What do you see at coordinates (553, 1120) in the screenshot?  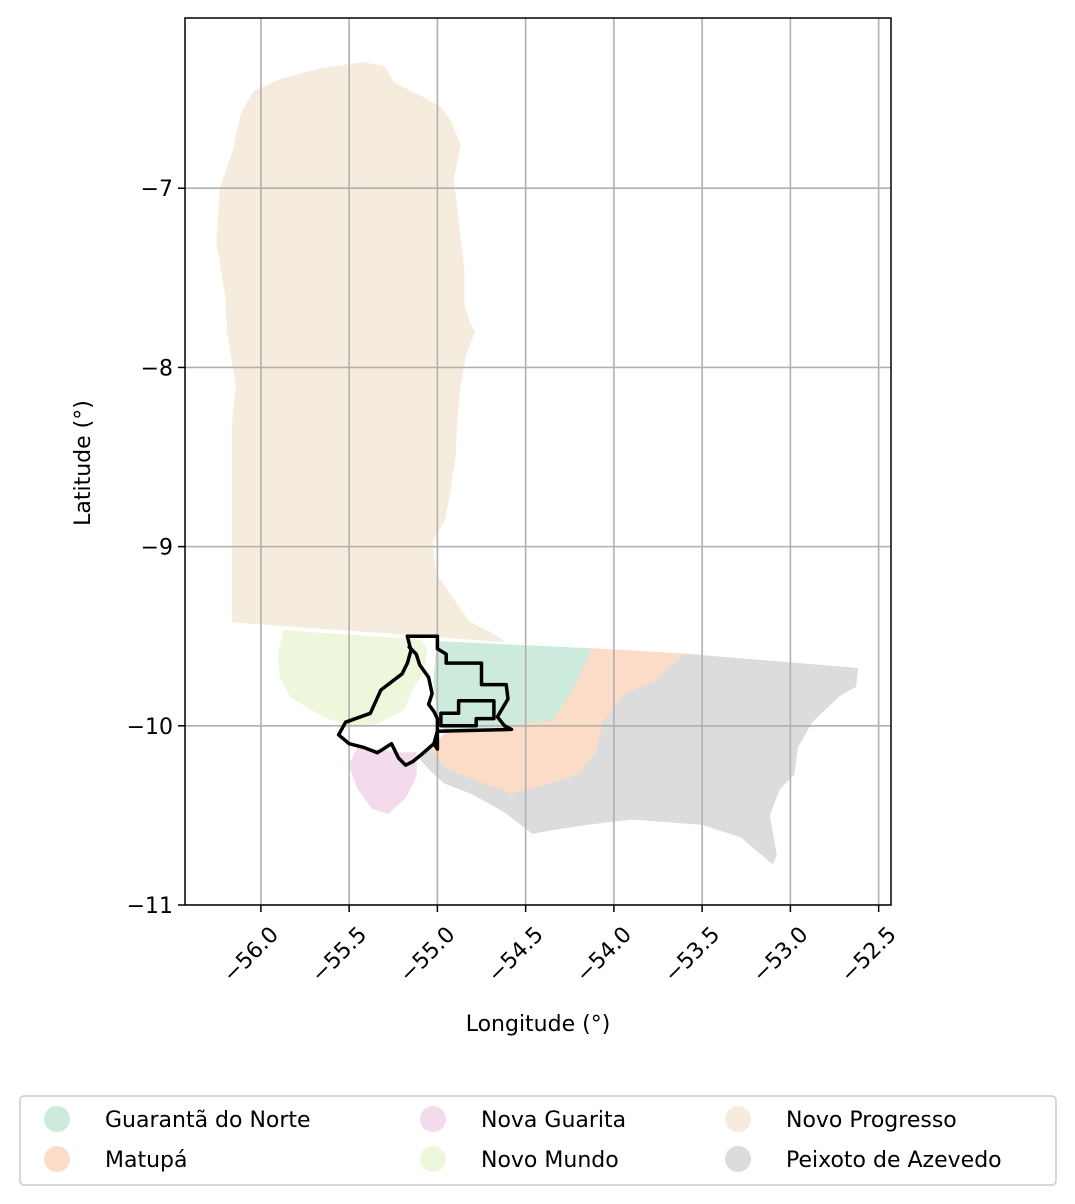 I see `legend-label: Nova Guarita` at bounding box center [553, 1120].